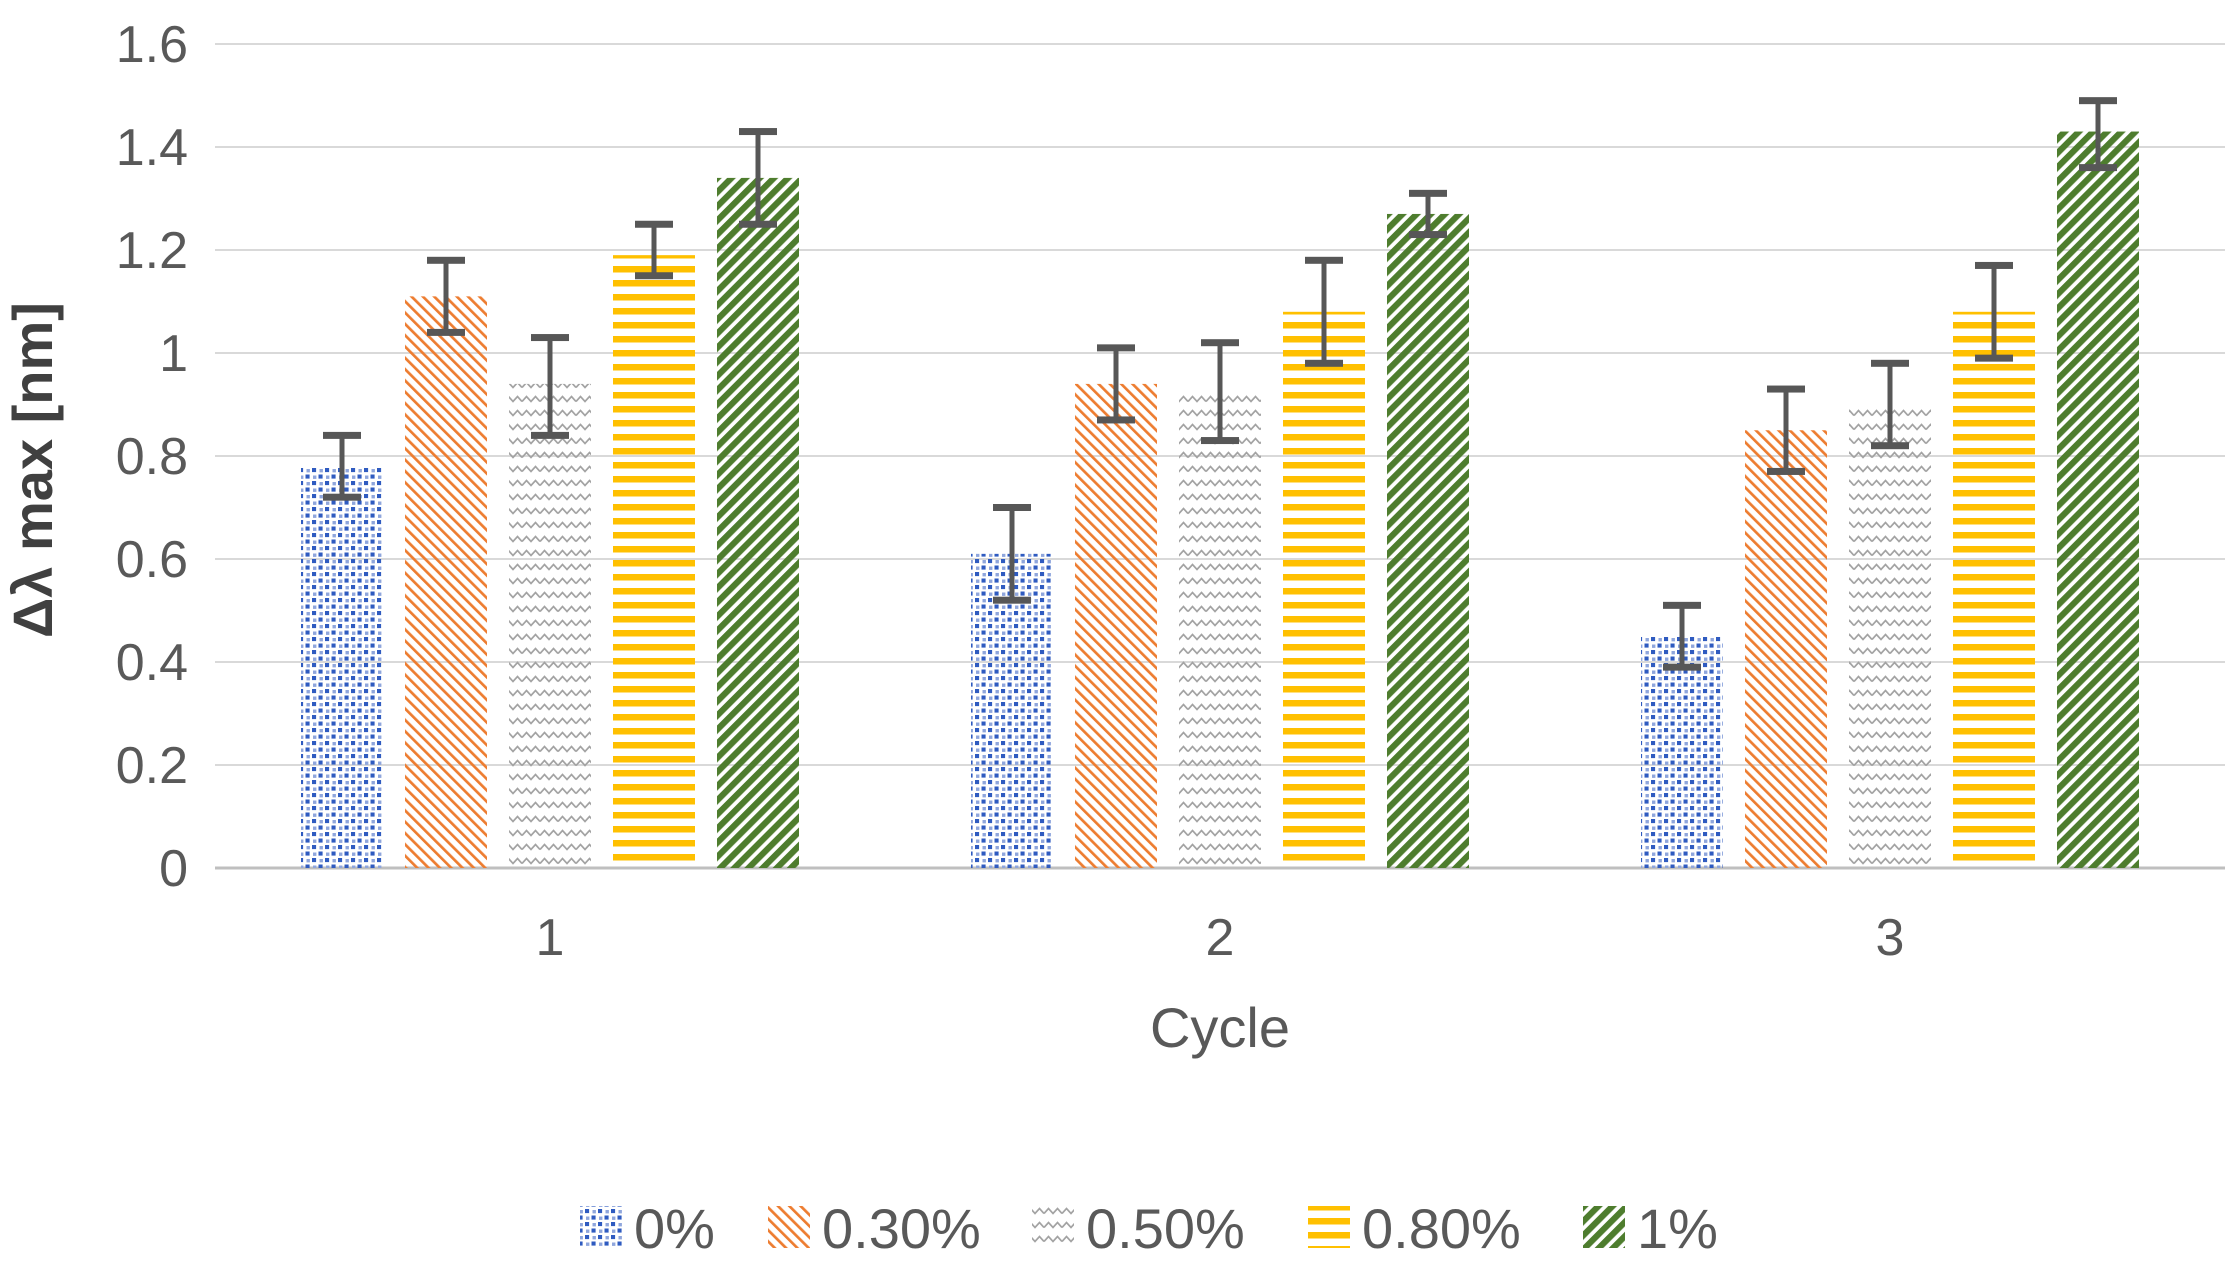  What do you see at coordinates (758, 522) in the screenshot?
I see `bar-1%-cycle-1` at bounding box center [758, 522].